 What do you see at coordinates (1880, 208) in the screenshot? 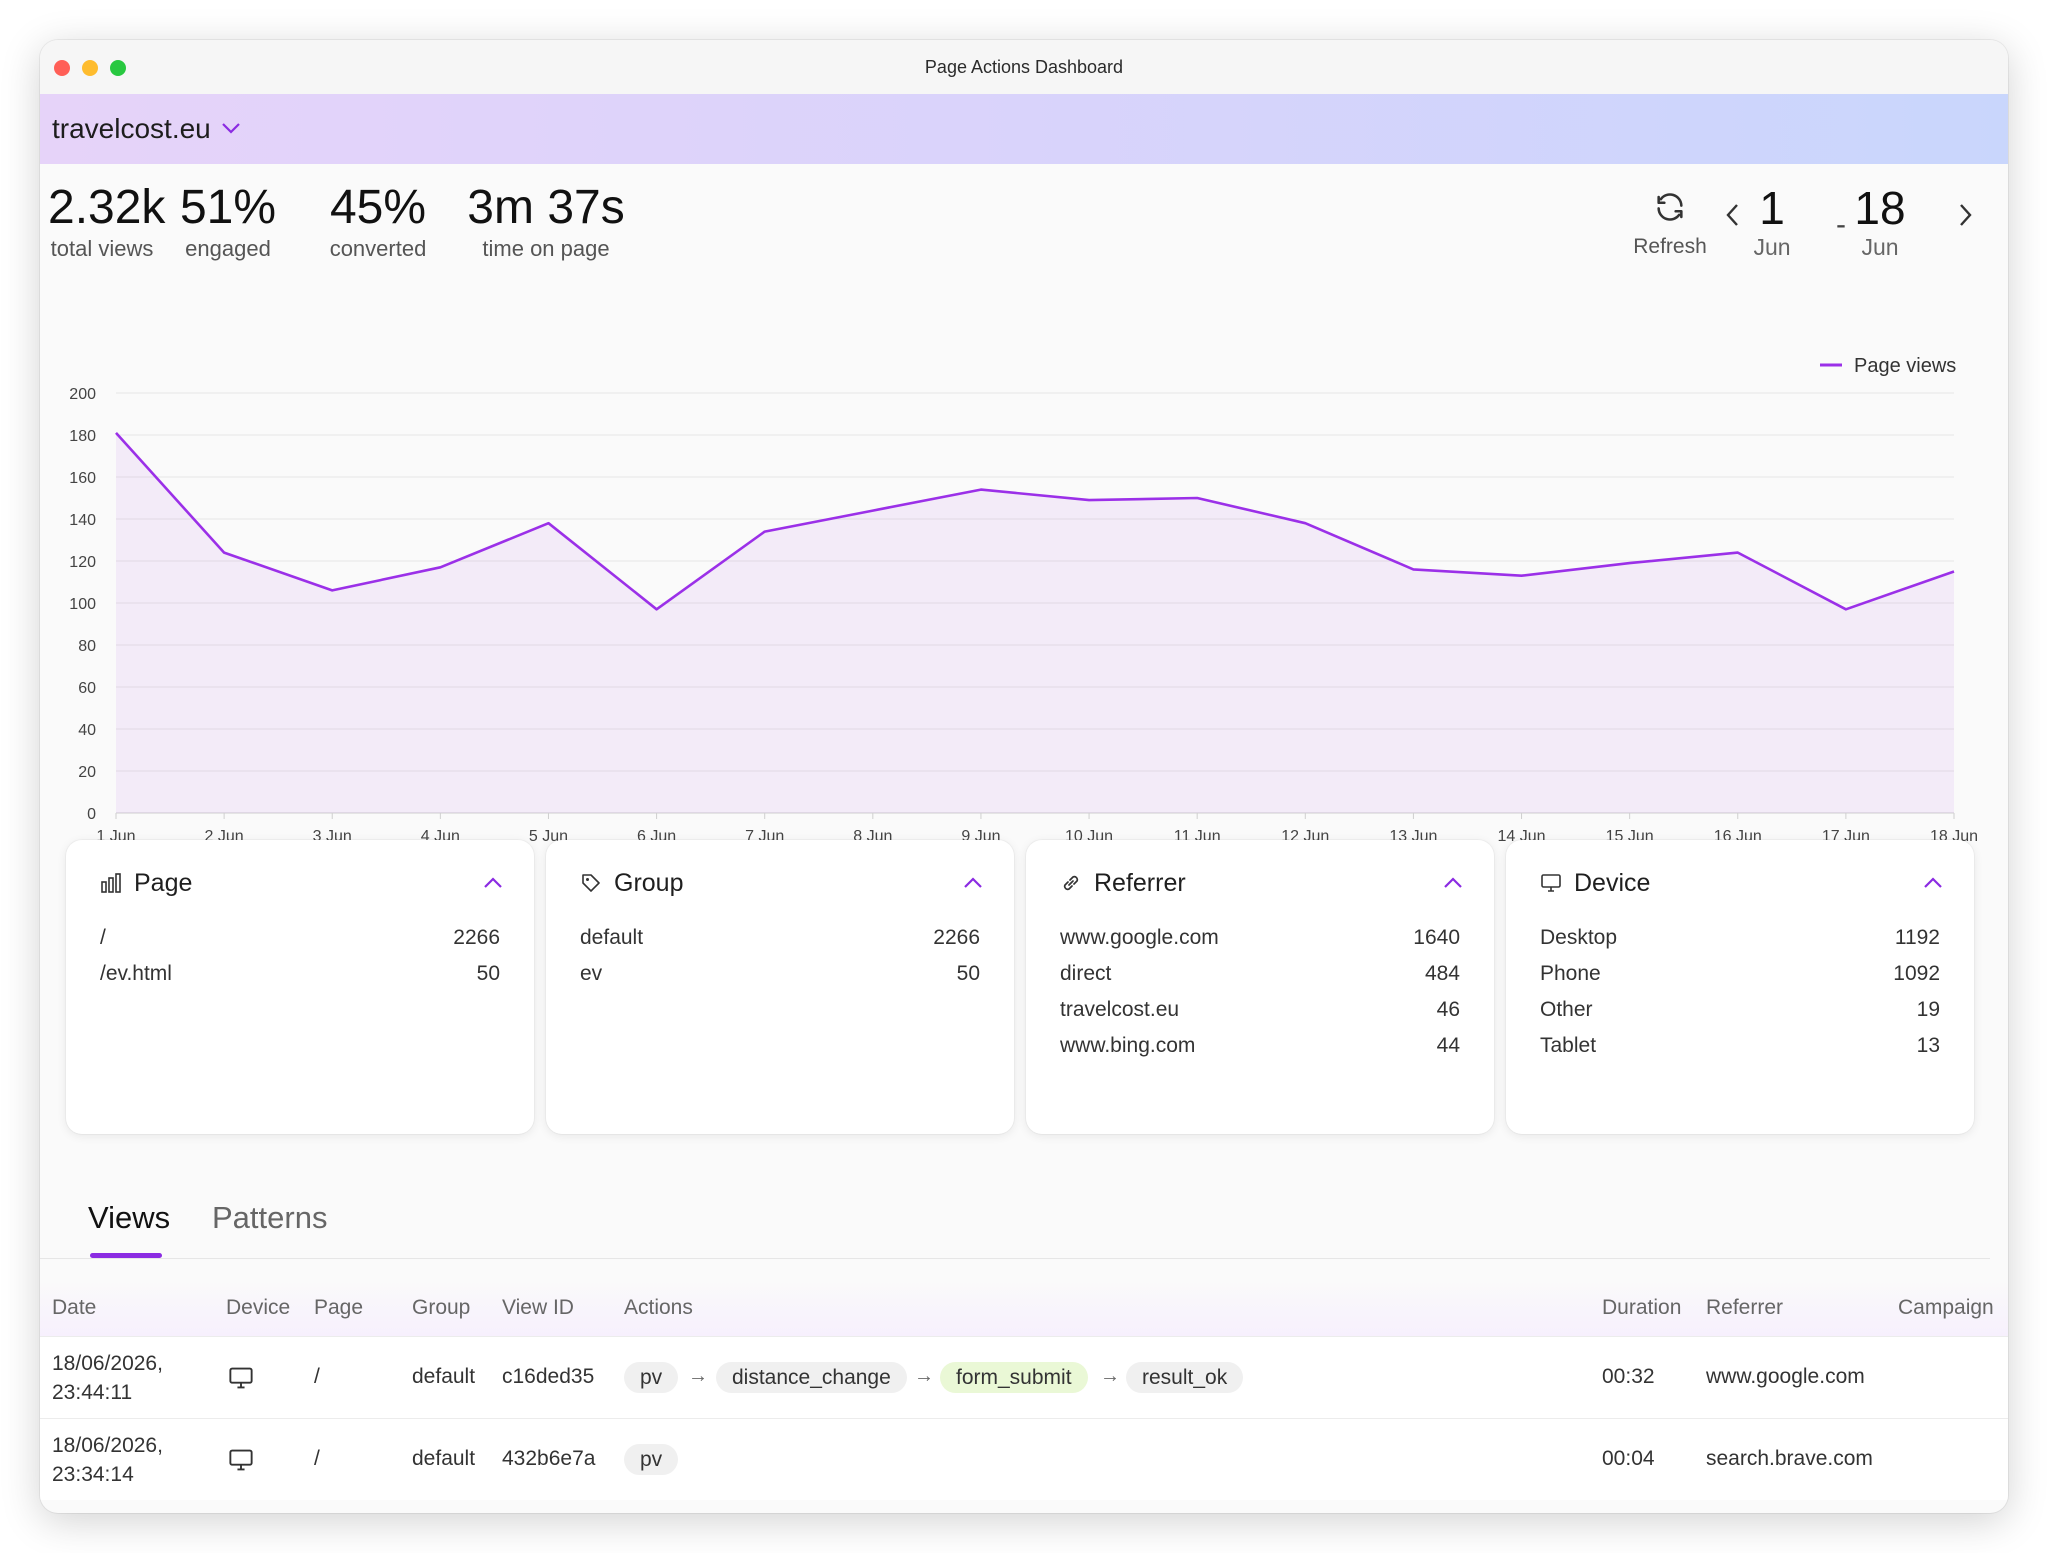
I see `range-end-day: 18` at bounding box center [1880, 208].